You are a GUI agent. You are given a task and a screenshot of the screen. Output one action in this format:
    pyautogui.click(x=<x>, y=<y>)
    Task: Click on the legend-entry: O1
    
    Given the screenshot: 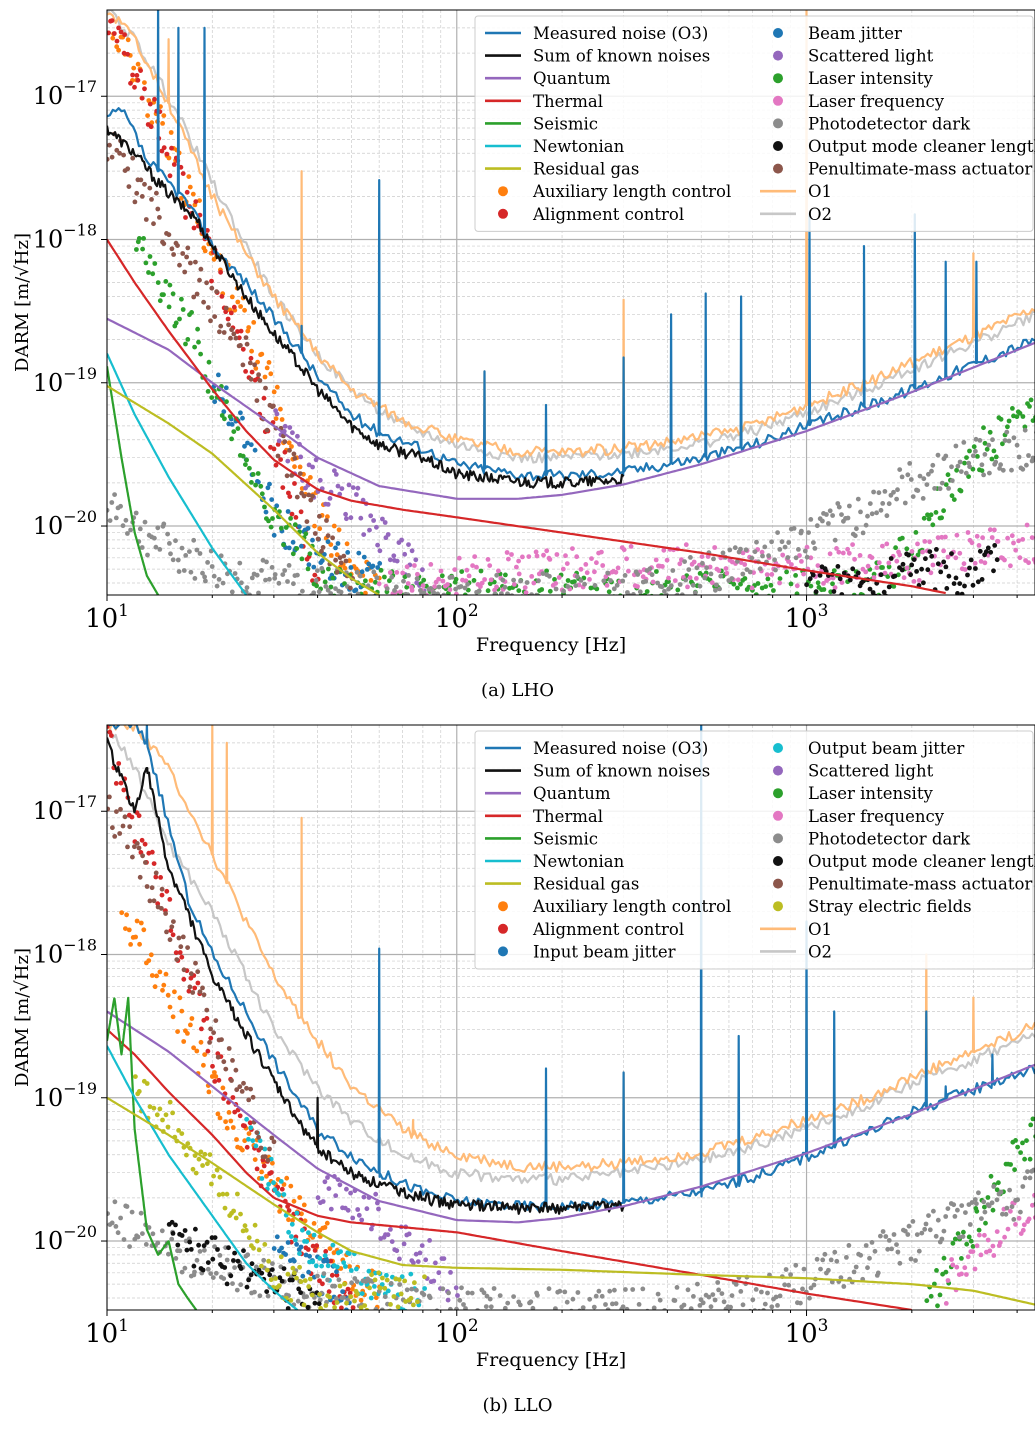 What is the action you would take?
    pyautogui.click(x=796, y=191)
    